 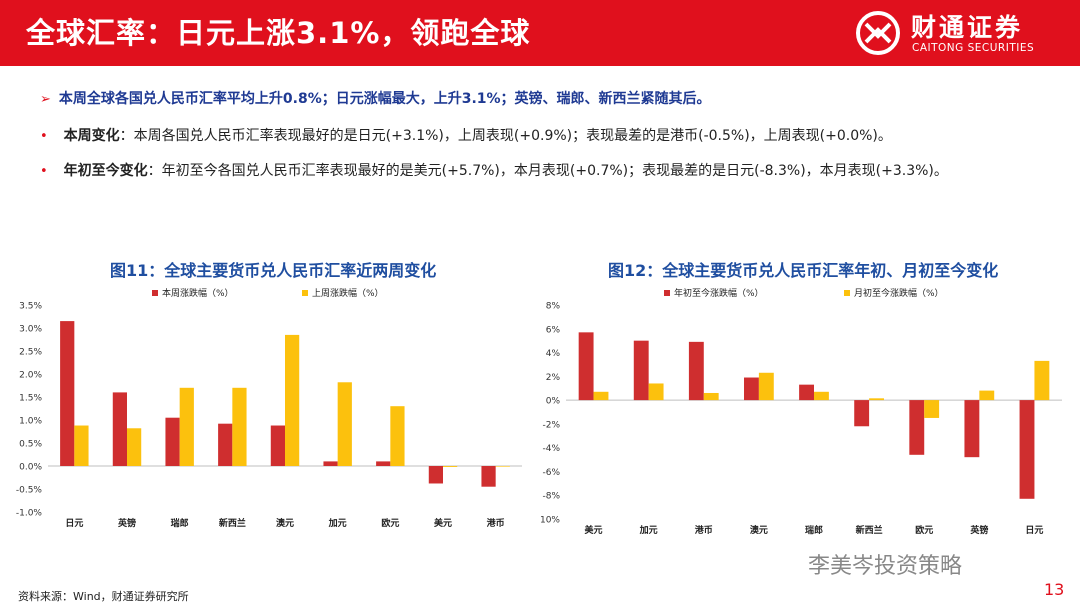 I want to click on legend-label: 月初至今涨跌幅（%）, so click(x=899, y=293).